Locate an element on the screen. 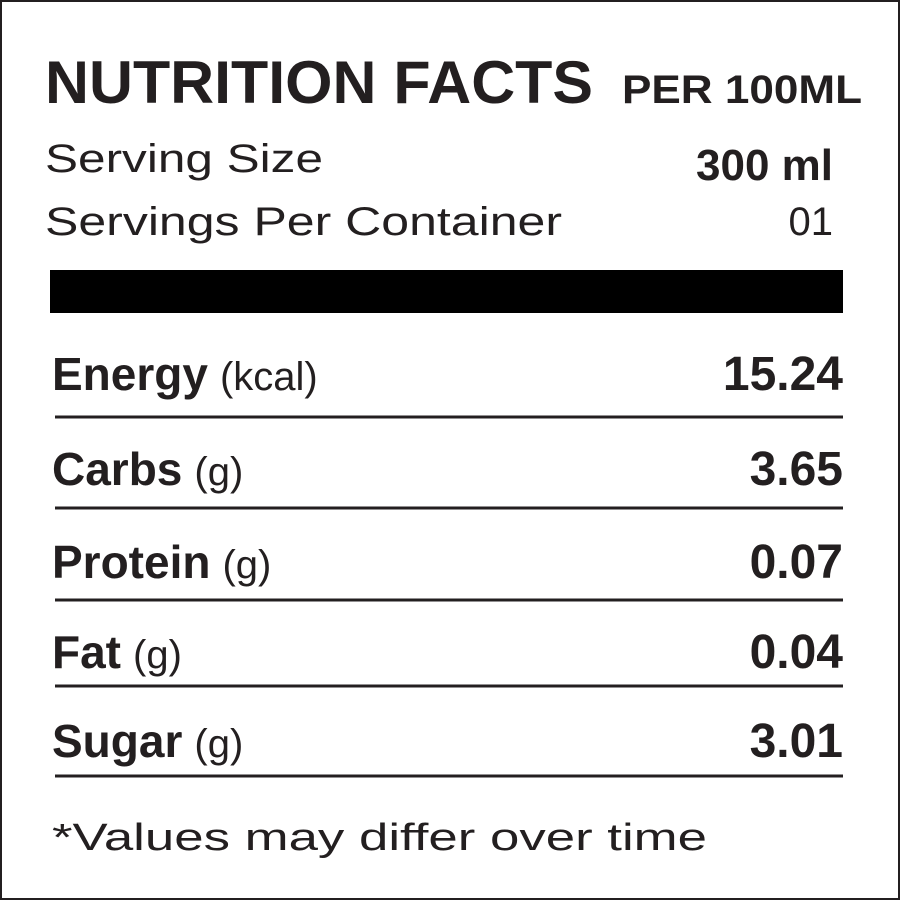 The height and width of the screenshot is (900, 900). title: NUTRITION FACTS is located at coordinates (319, 82).